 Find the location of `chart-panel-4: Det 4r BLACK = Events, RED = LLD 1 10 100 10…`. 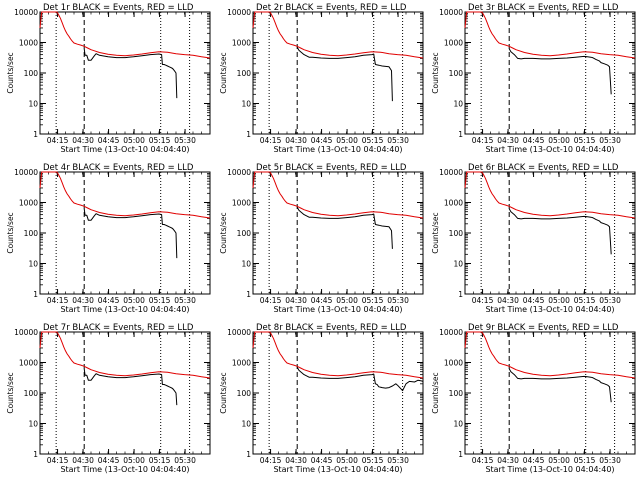

chart-panel-4: Det 4r BLACK = Events, RED = LLD 1 10 100 10… is located at coordinates (108, 238).